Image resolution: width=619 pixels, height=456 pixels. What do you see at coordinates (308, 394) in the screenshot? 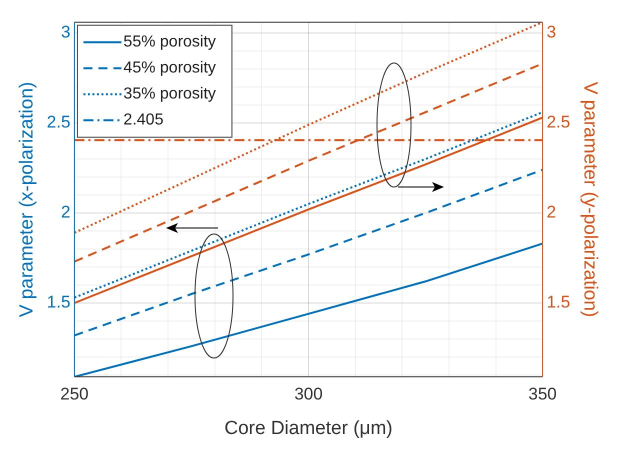
I see `x-tick-label: 300` at bounding box center [308, 394].